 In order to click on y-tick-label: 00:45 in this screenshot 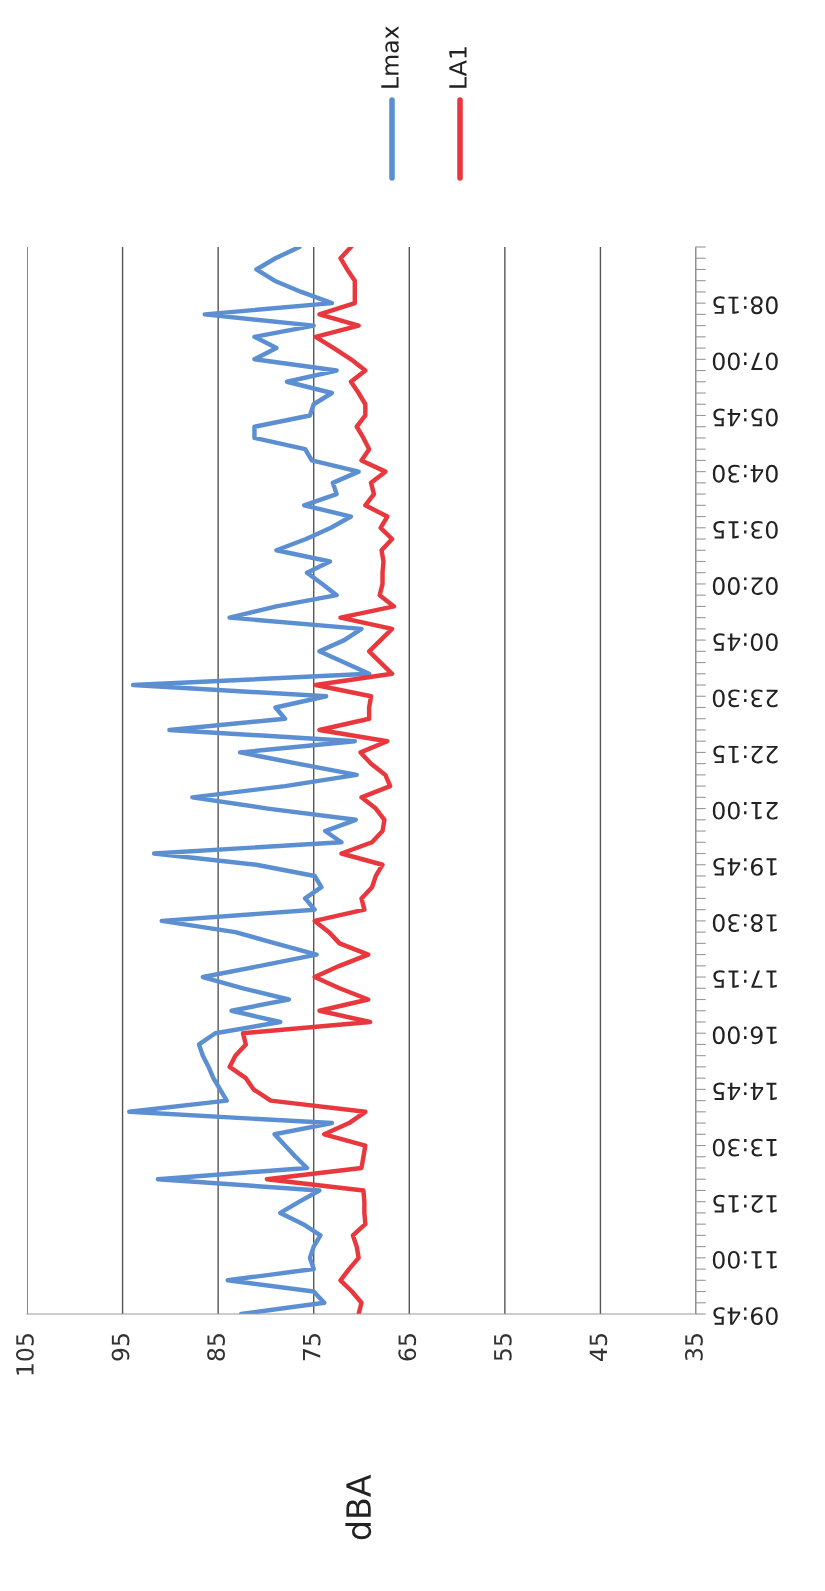, I will do `click(745, 642)`.